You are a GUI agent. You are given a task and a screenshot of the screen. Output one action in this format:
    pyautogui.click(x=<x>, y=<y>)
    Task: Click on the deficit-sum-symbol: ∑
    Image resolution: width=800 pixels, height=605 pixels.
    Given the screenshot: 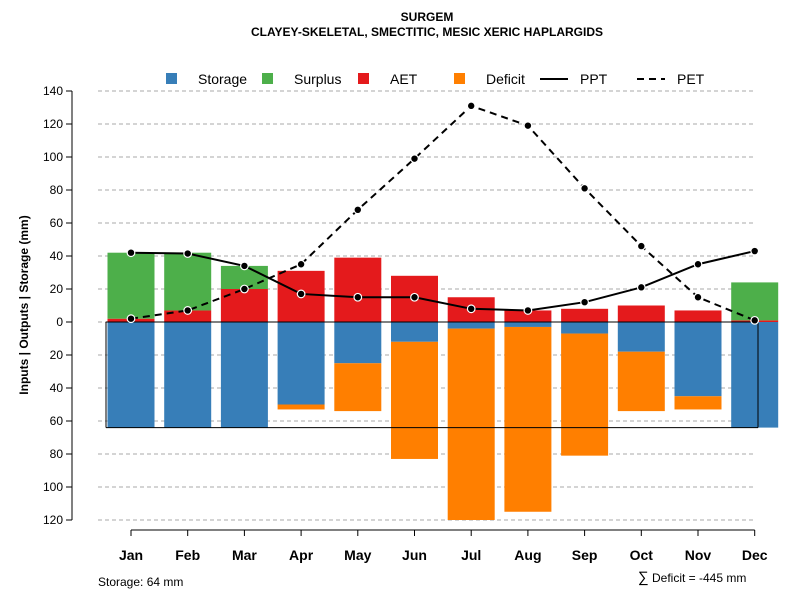 What is the action you would take?
    pyautogui.click(x=643, y=577)
    